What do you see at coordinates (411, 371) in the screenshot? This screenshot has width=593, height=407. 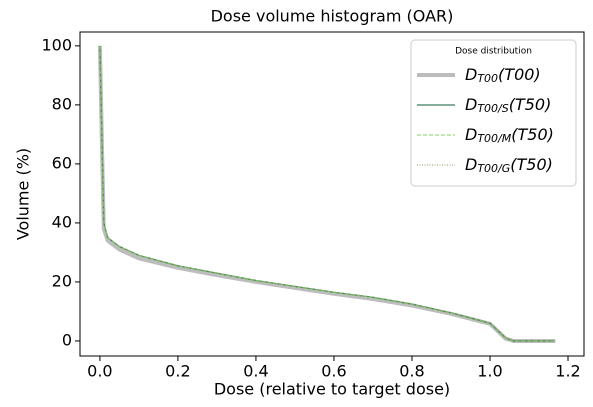 I see `x-tick-label: 0.8` at bounding box center [411, 371].